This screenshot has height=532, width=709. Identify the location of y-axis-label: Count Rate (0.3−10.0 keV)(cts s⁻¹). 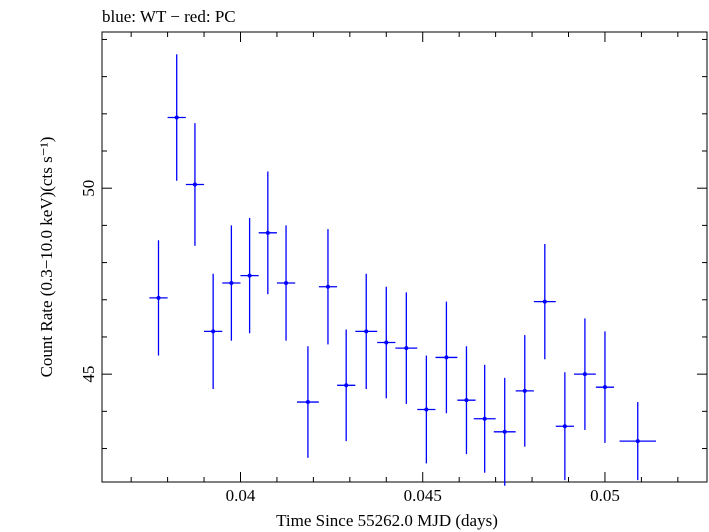
(46, 257).